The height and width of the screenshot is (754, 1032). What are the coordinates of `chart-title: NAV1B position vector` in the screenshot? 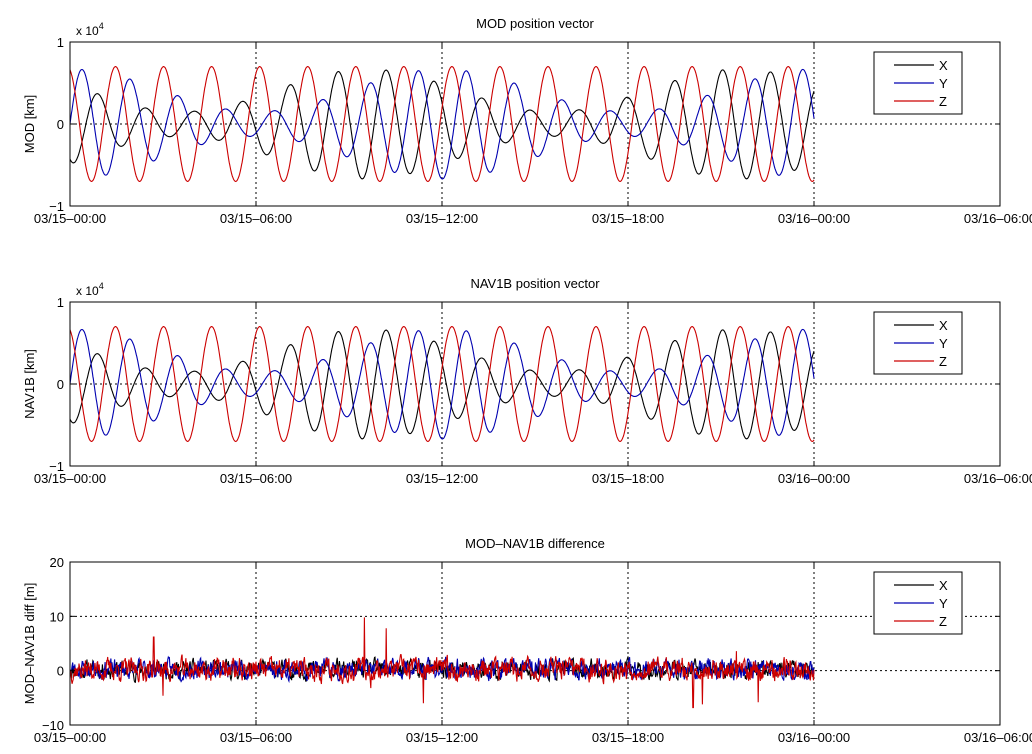 It's located at (535, 283).